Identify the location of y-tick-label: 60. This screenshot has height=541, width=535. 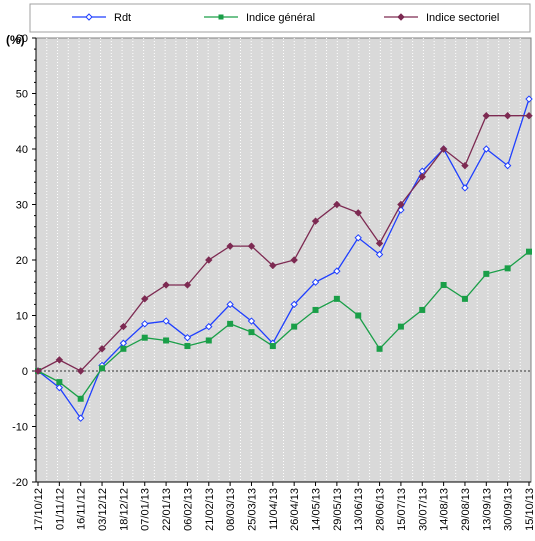
(22, 39).